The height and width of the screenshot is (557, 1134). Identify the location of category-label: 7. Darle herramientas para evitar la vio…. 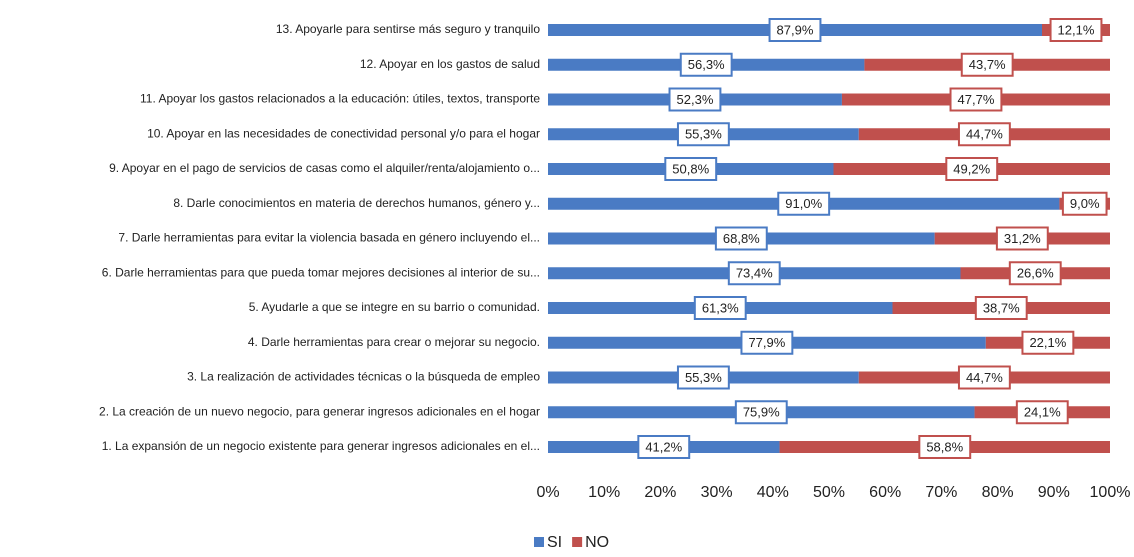
(329, 238).